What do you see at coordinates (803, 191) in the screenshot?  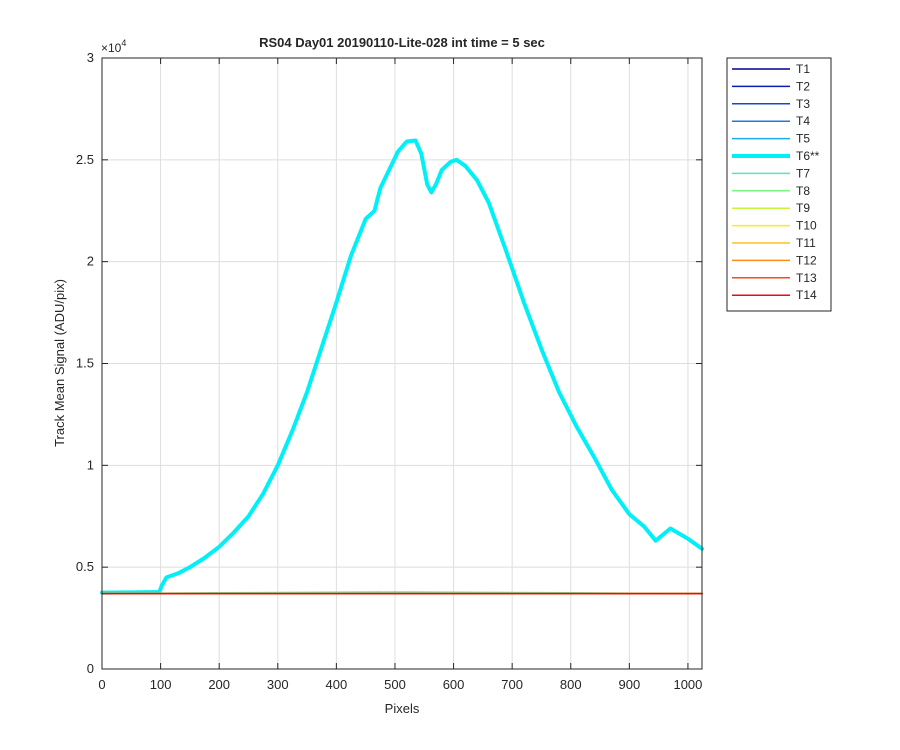 I see `legend-label-t8: T8` at bounding box center [803, 191].